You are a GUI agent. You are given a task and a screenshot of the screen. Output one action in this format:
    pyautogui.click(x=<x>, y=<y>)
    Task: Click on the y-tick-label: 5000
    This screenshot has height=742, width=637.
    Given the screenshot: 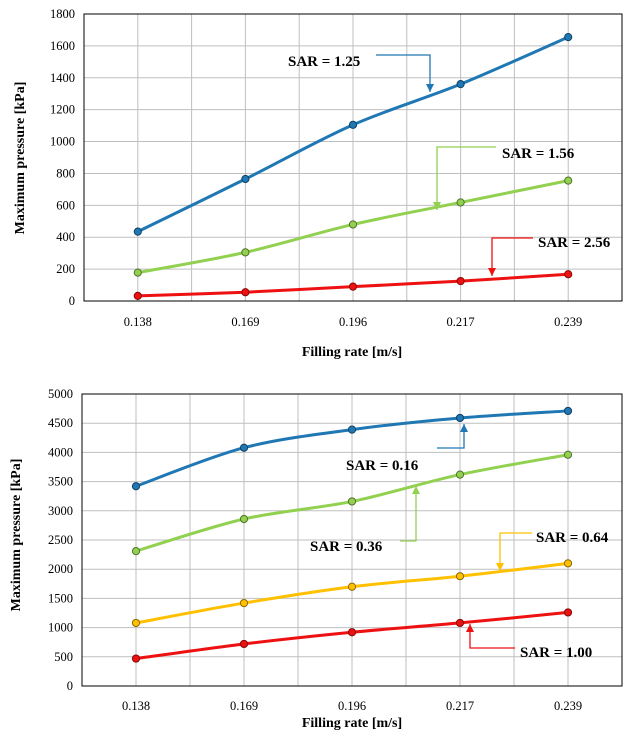 What is the action you would take?
    pyautogui.click(x=60, y=394)
    